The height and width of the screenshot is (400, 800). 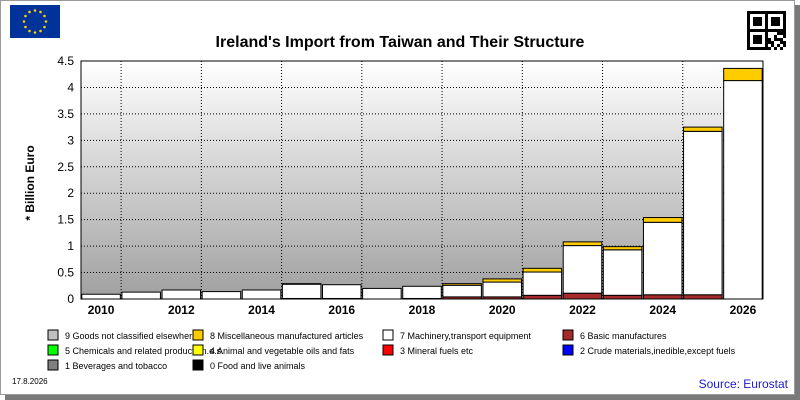 What do you see at coordinates (465, 336) in the screenshot?
I see `legend-label: 7 Machinery,transport equipment` at bounding box center [465, 336].